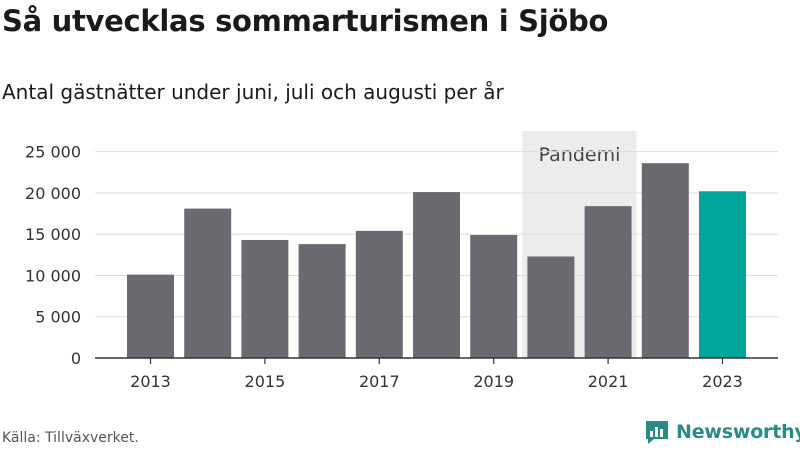  I want to click on x-tick-label: 2019, so click(493, 381).